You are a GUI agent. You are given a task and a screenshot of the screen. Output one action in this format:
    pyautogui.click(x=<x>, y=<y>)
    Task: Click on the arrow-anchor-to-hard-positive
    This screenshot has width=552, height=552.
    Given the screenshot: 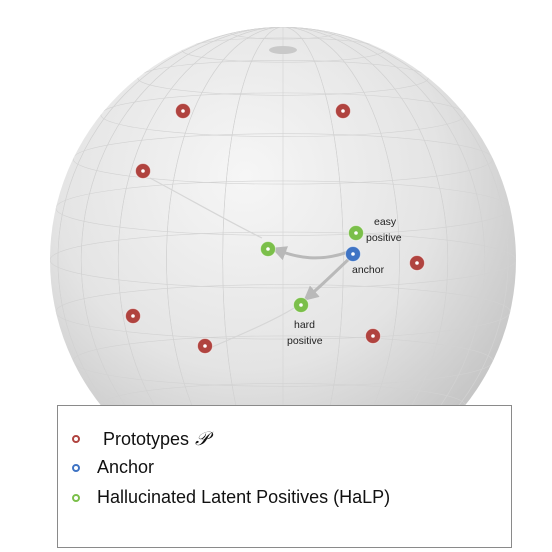 What is the action you would take?
    pyautogui.click(x=327, y=278)
    